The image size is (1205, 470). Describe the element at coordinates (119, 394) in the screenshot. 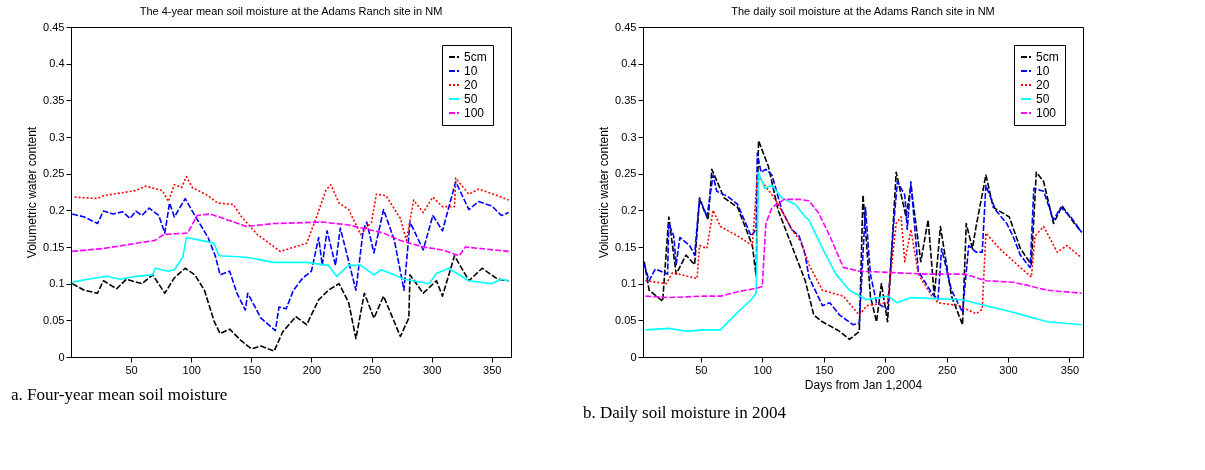

I see `text: a. Four-year mean soil moisture` at that location.